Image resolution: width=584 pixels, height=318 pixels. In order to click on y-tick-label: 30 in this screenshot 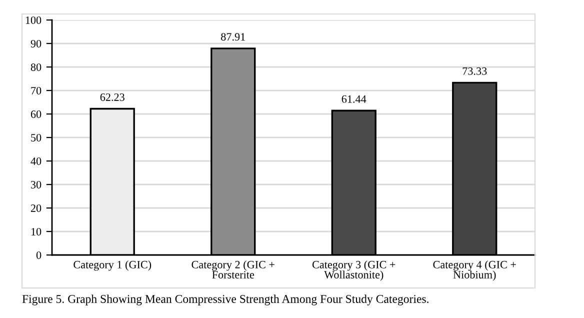, I will do `click(36, 184)`.